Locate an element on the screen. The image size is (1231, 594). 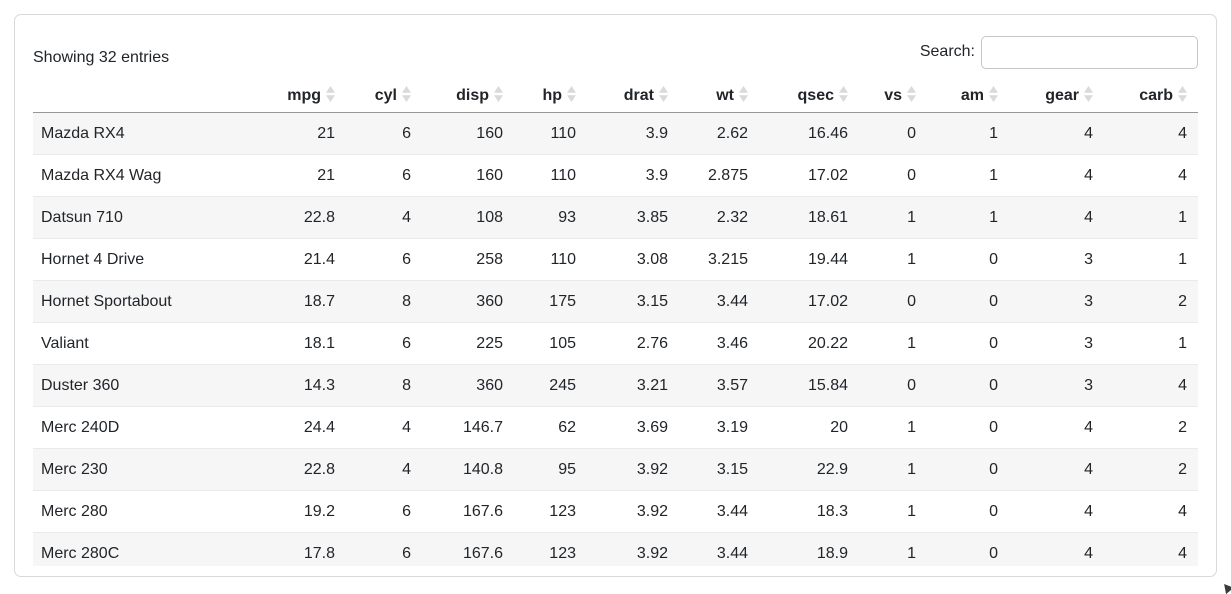
row-name-cell: Merc 280 is located at coordinates (152, 511).